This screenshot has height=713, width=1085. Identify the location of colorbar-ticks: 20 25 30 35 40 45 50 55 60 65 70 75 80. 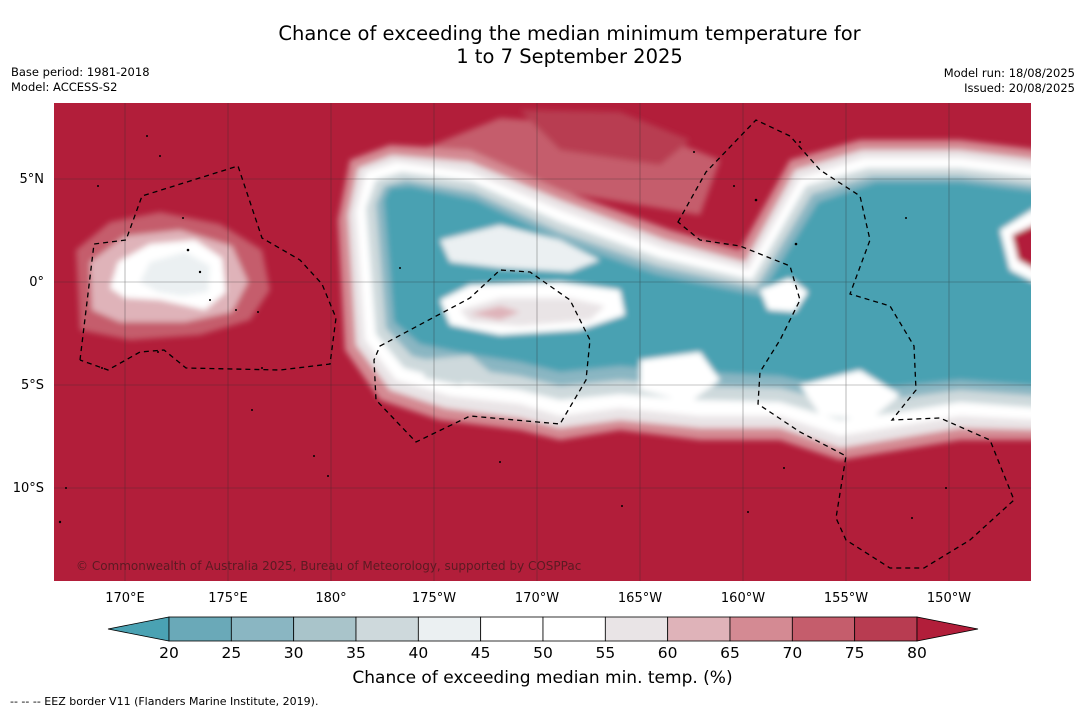
(543, 653).